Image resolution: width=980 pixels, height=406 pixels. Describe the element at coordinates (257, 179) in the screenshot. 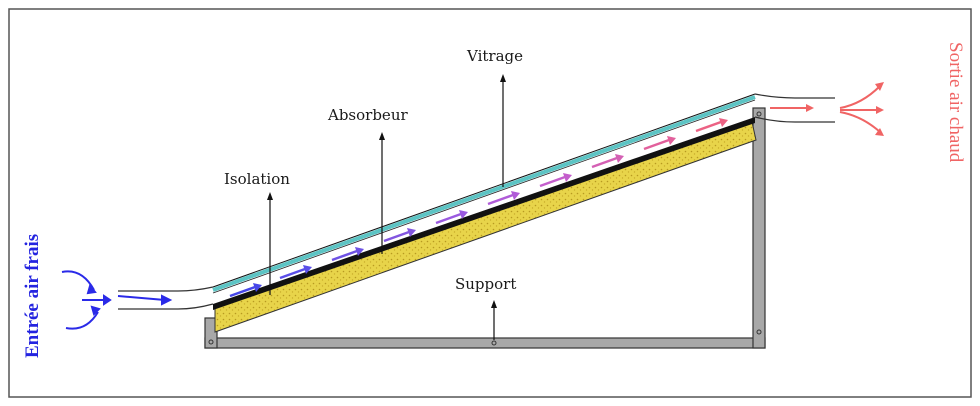

I see `label-isolation: Isolation` at that location.